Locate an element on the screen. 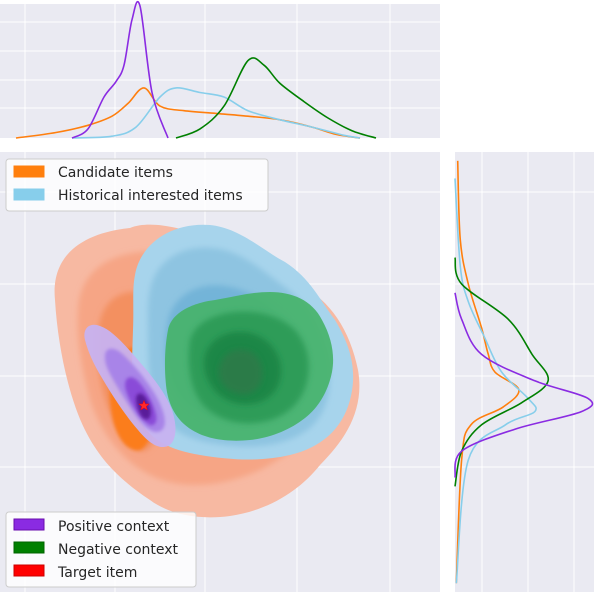 This screenshot has width=594, height=596. marginal-y-curve-positive-context is located at coordinates (524, 385).